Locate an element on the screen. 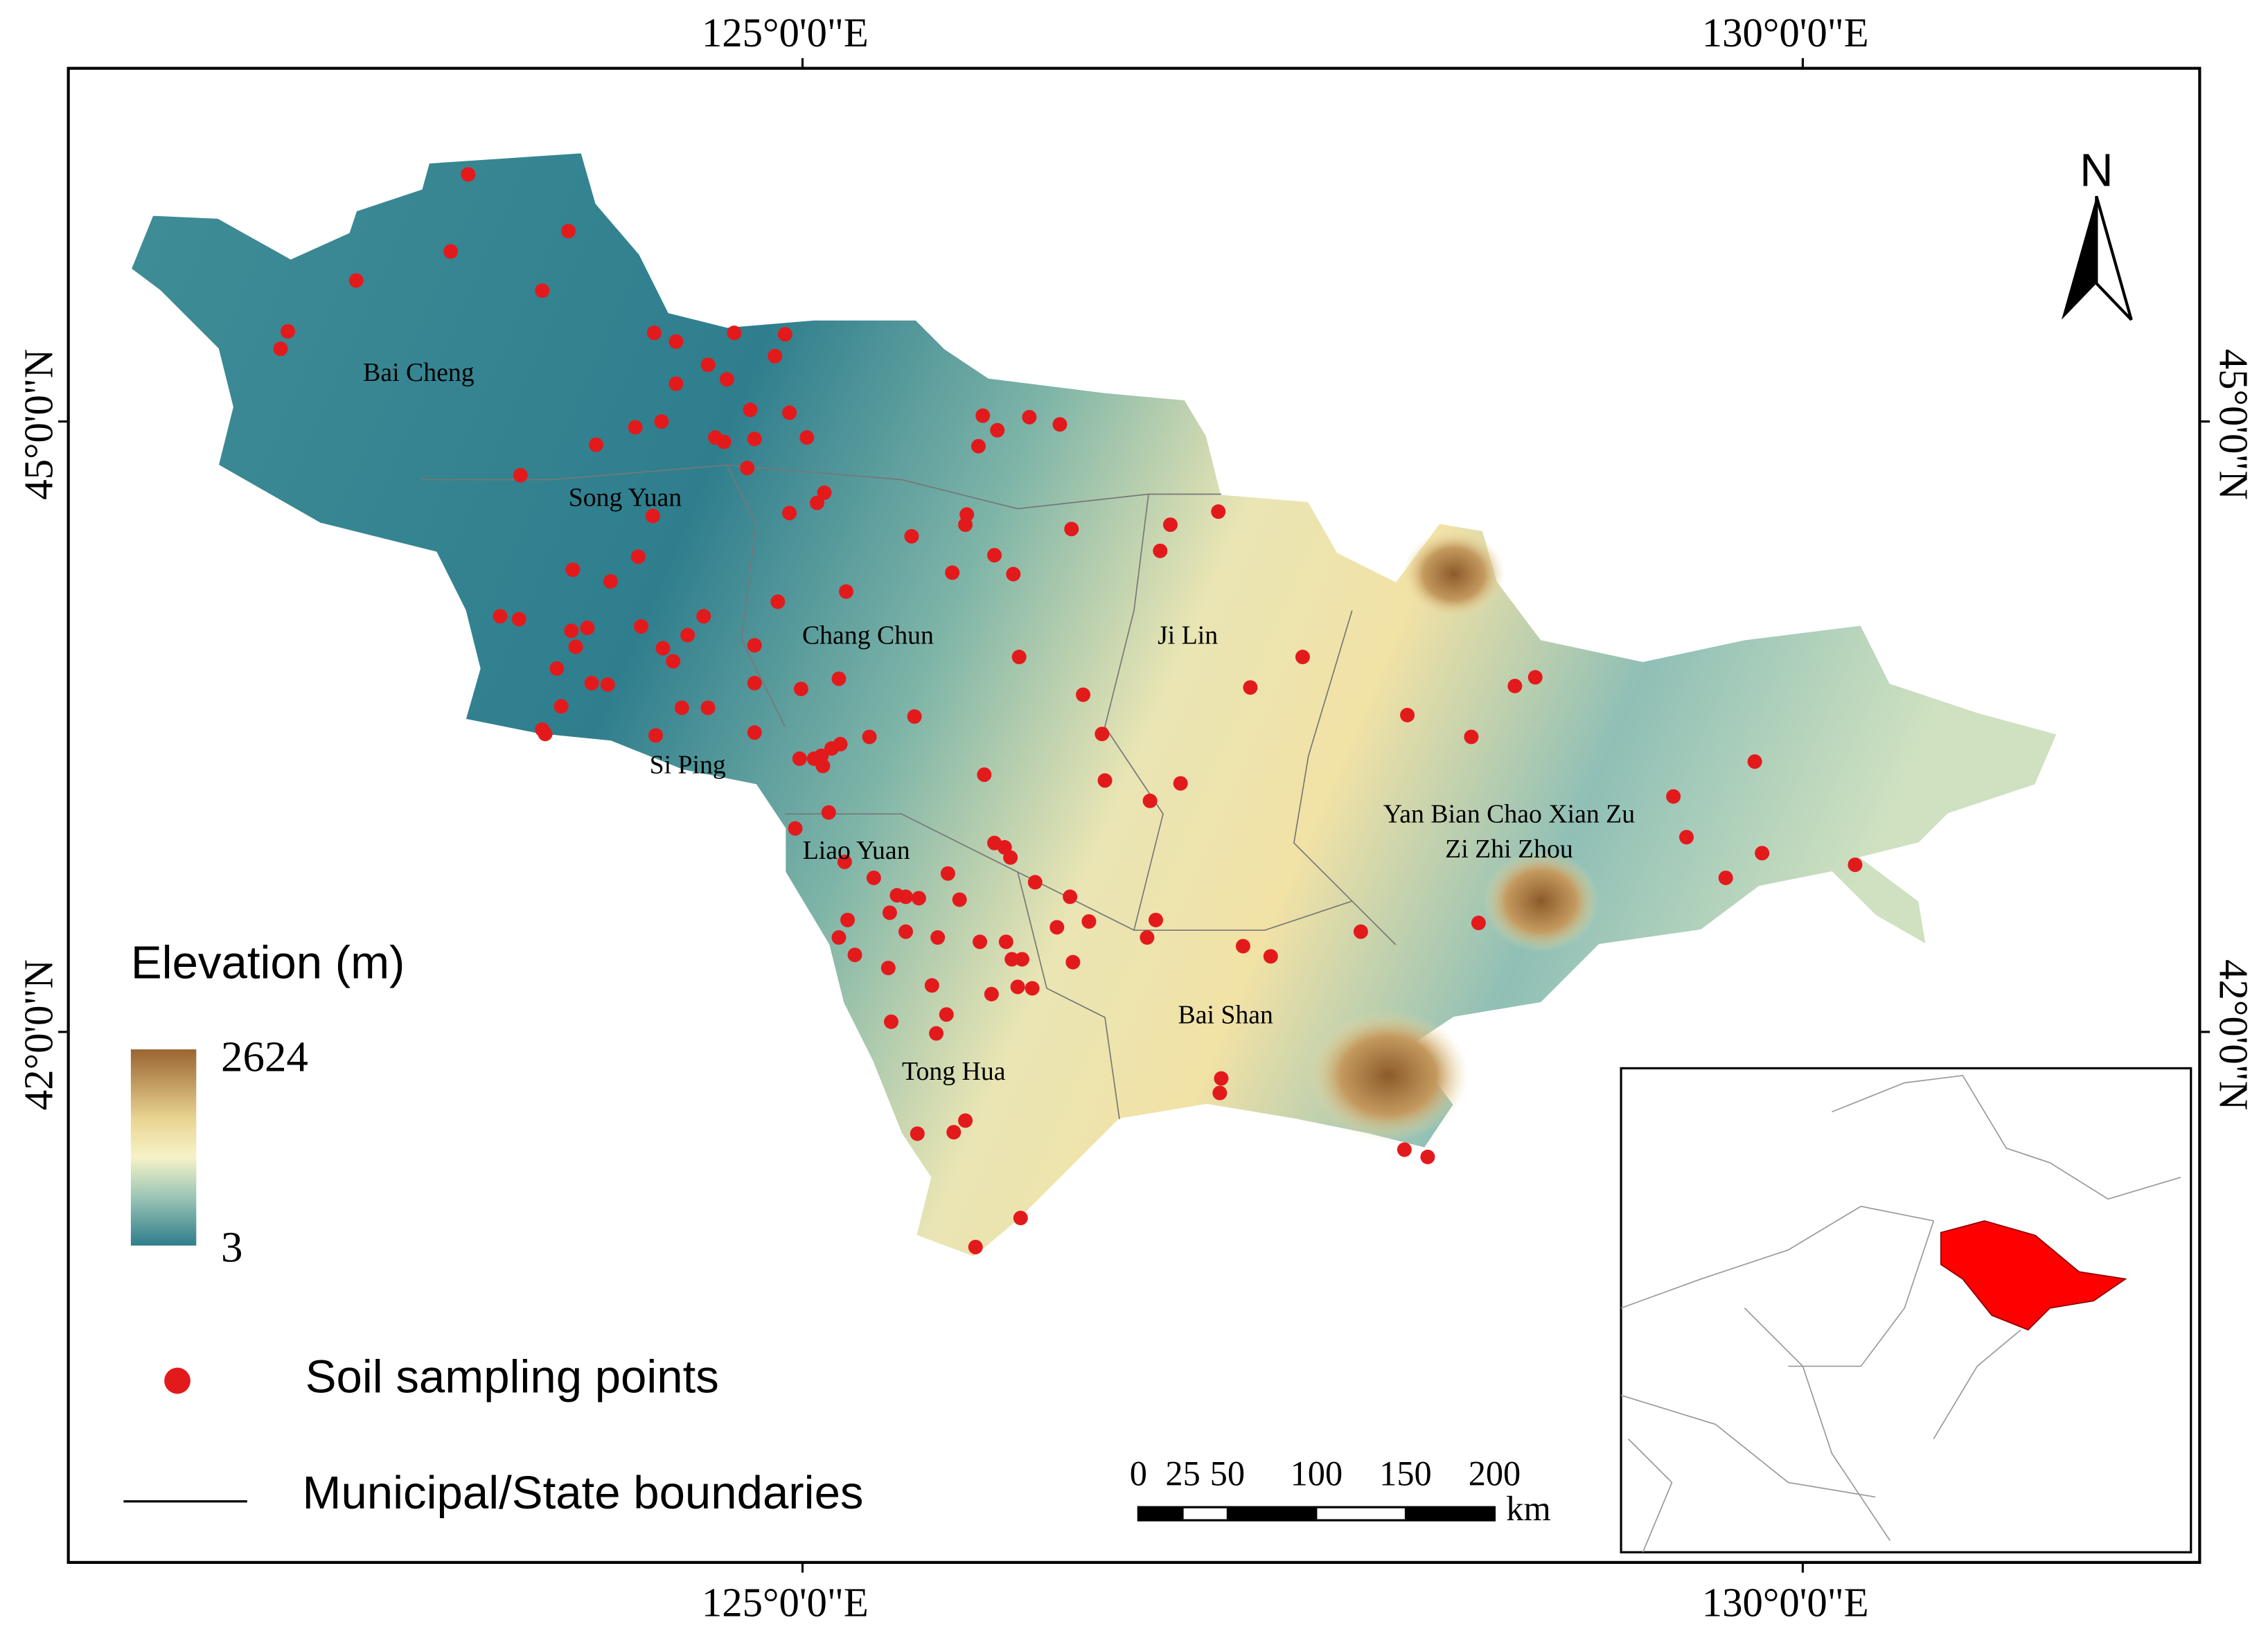 The width and height of the screenshot is (2268, 1638). elevation-max: 2624 is located at coordinates (264, 1057).